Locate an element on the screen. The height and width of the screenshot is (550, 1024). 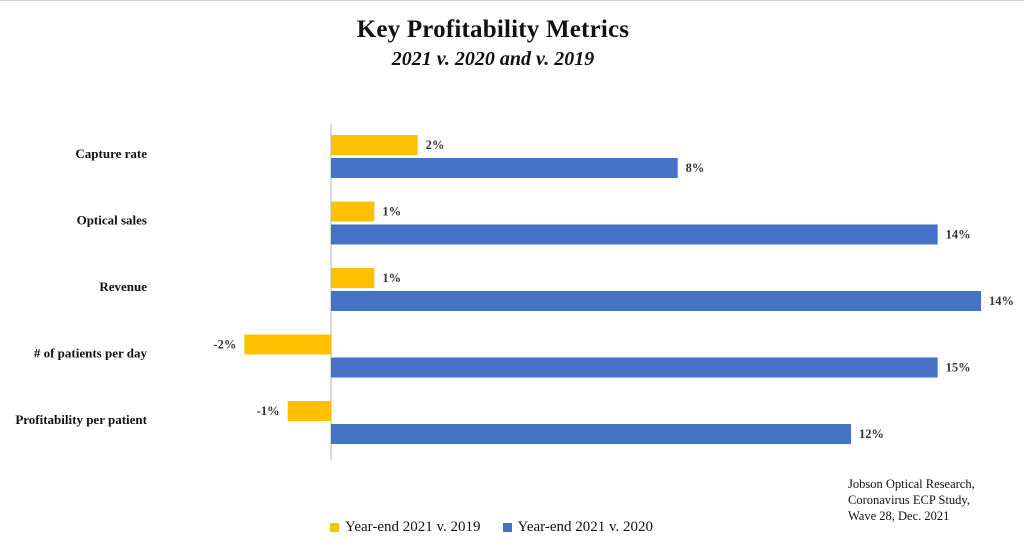
value-label-2019-revenue: 1% is located at coordinates (391, 278).